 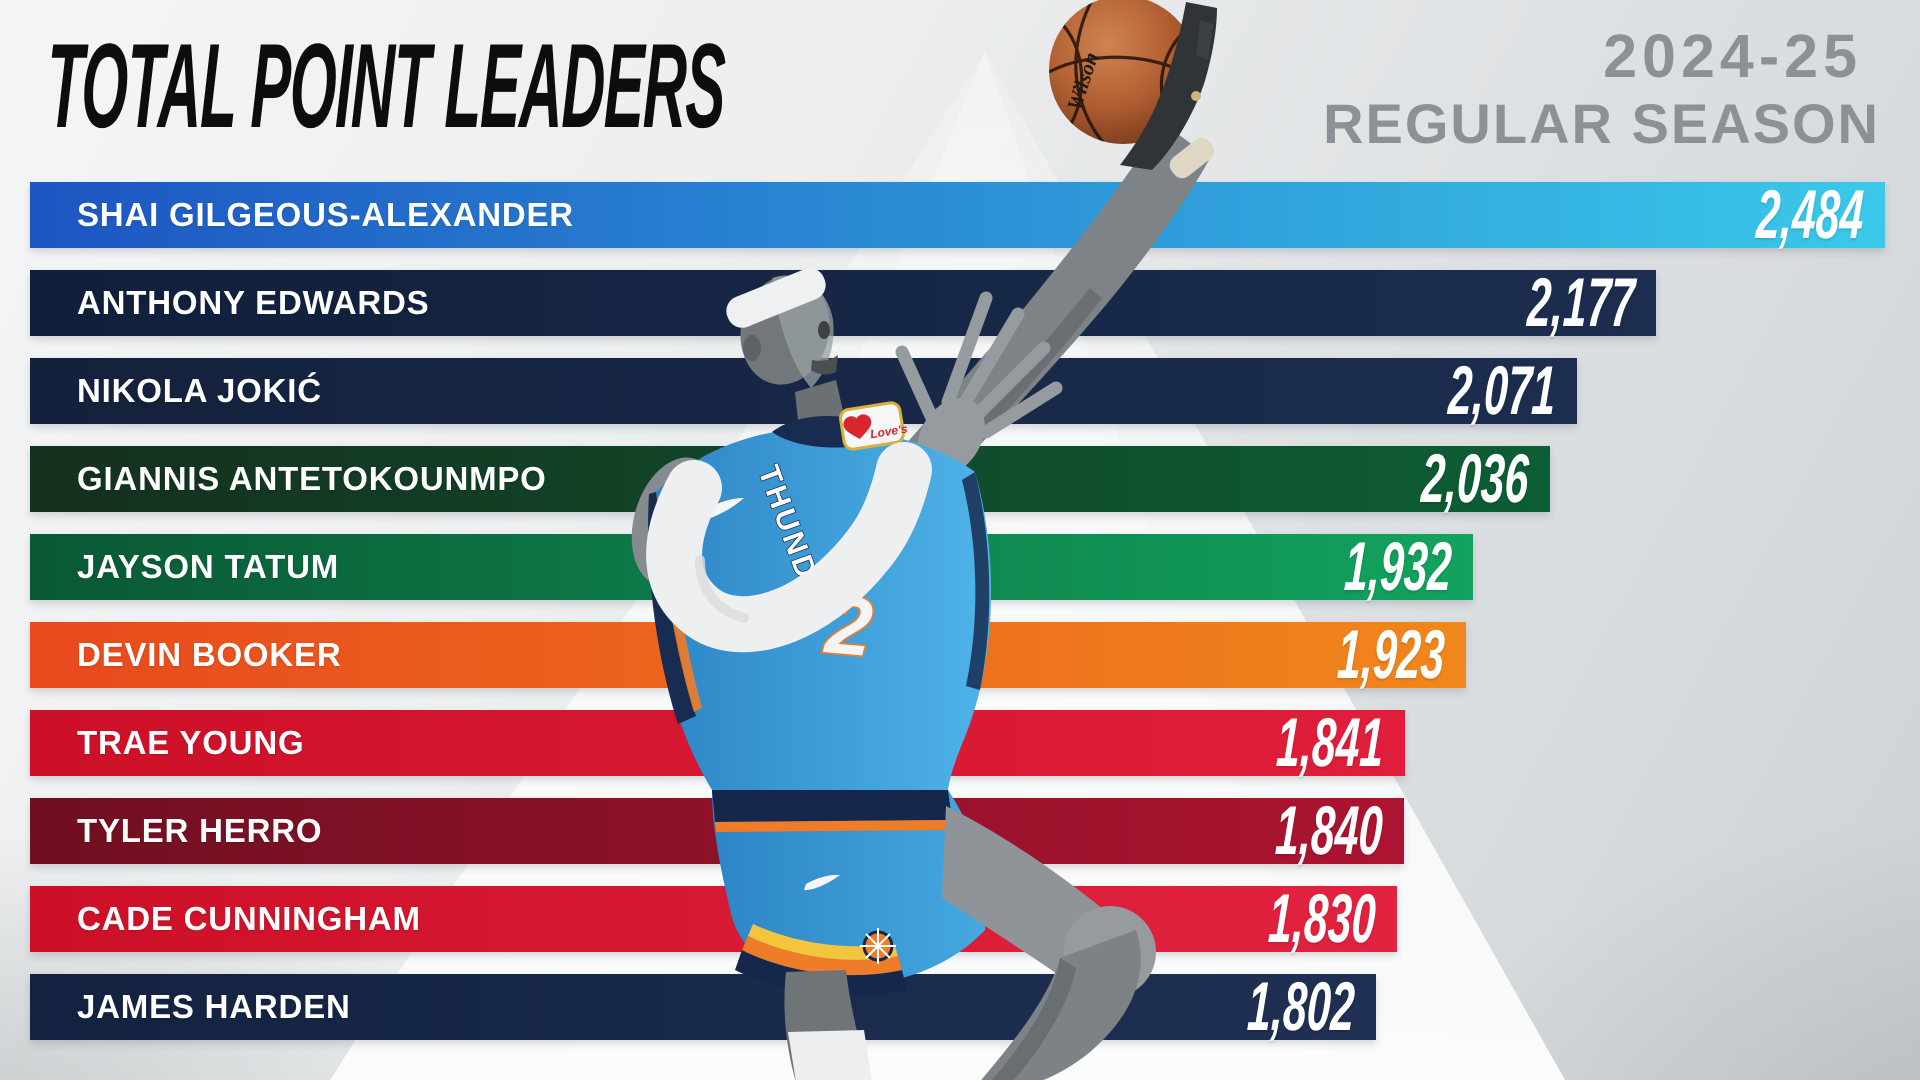 What do you see at coordinates (748, 654) in the screenshot?
I see `bar-row: DEVIN BOOKER 1,923` at bounding box center [748, 654].